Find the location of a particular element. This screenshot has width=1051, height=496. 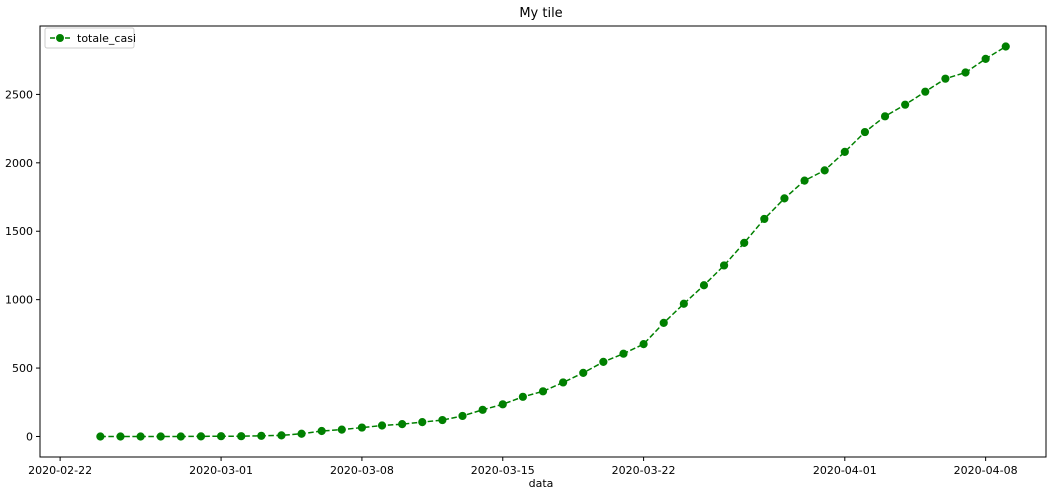

x-tick-label: 2020-03-08 is located at coordinates (362, 470).